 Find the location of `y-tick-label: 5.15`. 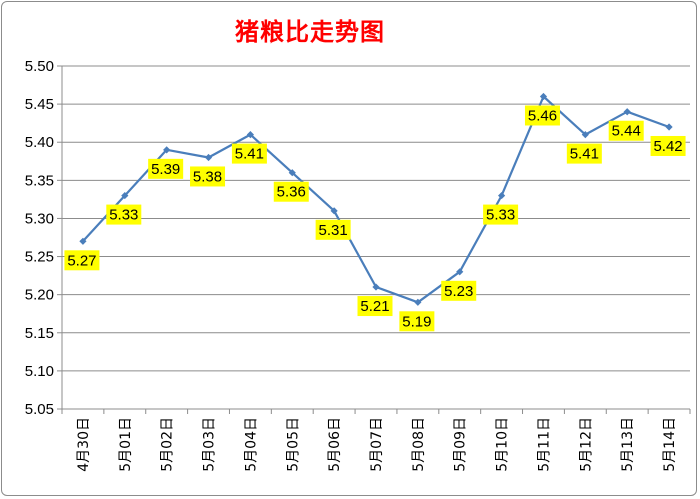

y-tick-label: 5.15 is located at coordinates (39, 333).